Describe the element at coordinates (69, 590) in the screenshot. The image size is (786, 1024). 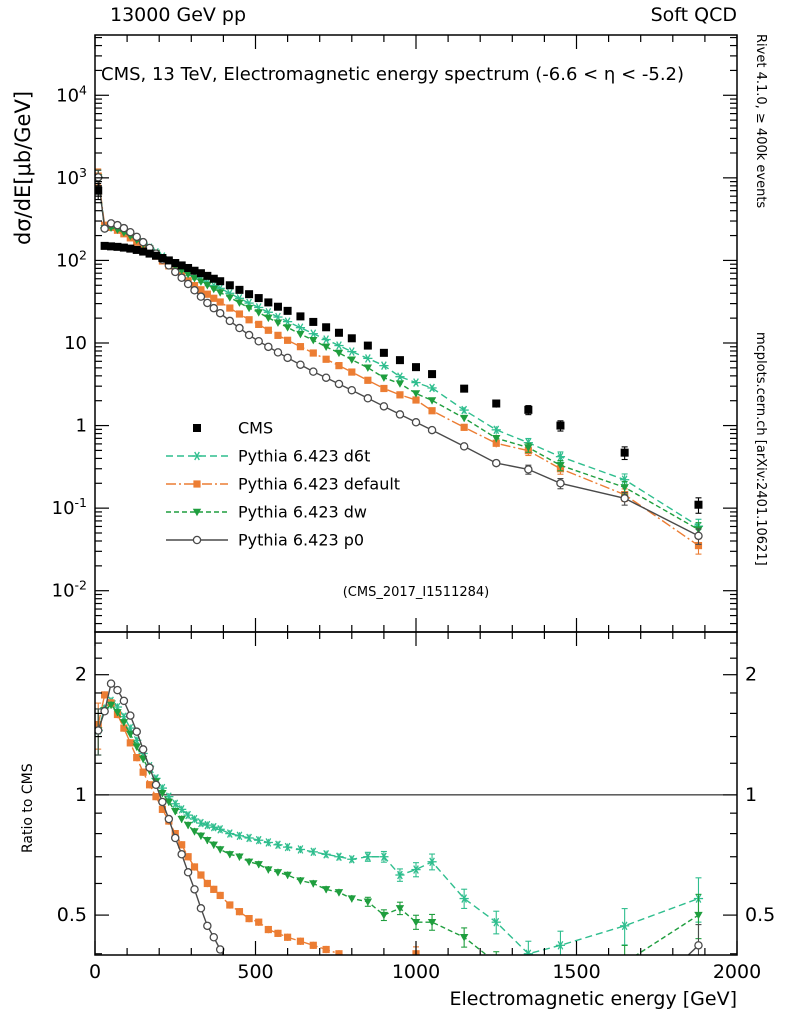
I see `main-y-tick-label: 10⁻²` at that location.